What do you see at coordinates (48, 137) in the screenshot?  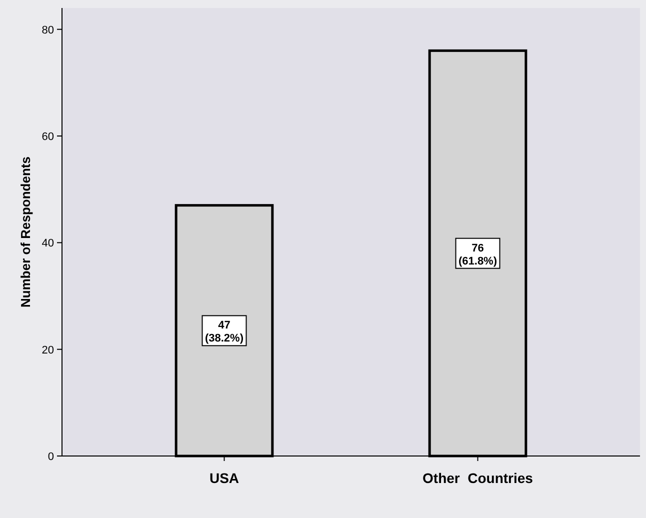 I see `y-tick-label: 60` at bounding box center [48, 137].